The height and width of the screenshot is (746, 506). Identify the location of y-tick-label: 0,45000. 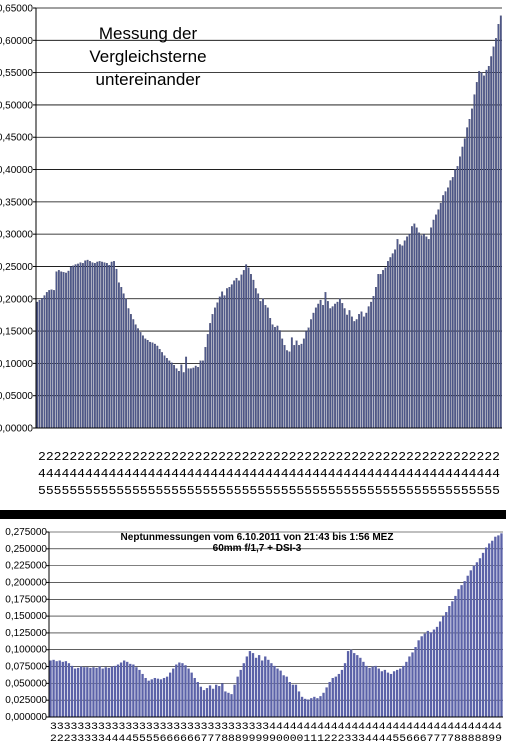
(16, 138).